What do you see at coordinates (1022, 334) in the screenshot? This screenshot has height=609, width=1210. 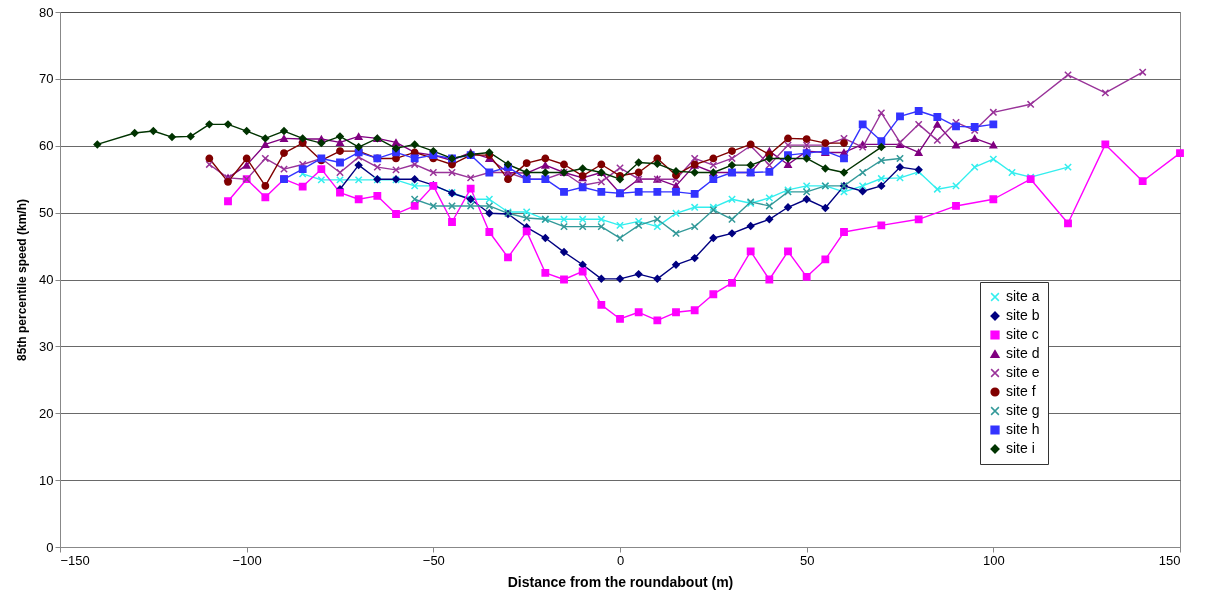 I see `legend-label: site c` at bounding box center [1022, 334].